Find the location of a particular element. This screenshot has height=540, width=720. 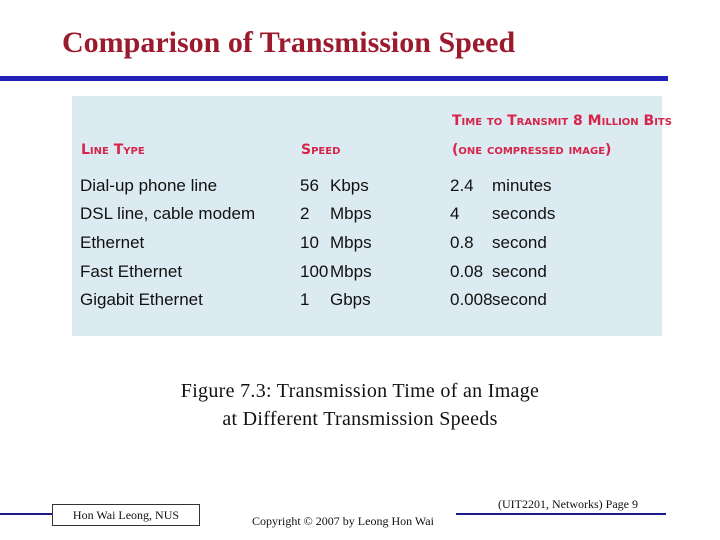

table-cell-time-value: 2.4 is located at coordinates (462, 185).